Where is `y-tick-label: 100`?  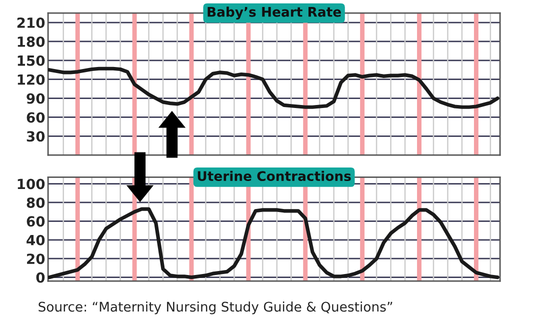 y-tick-label: 100 is located at coordinates (31, 184).